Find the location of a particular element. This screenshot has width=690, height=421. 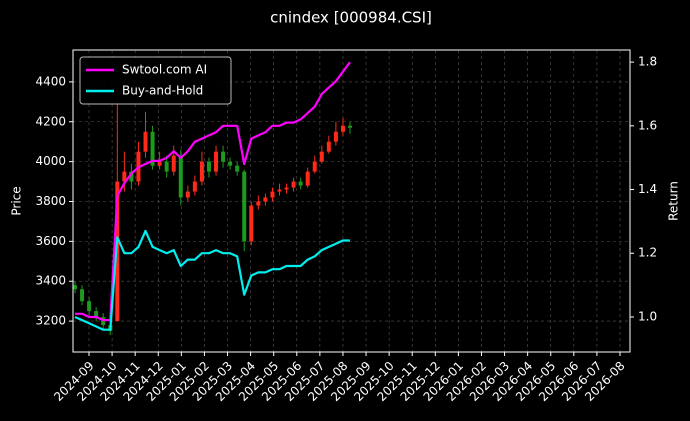

y2-tick-label: 1.4 is located at coordinates (647, 189).